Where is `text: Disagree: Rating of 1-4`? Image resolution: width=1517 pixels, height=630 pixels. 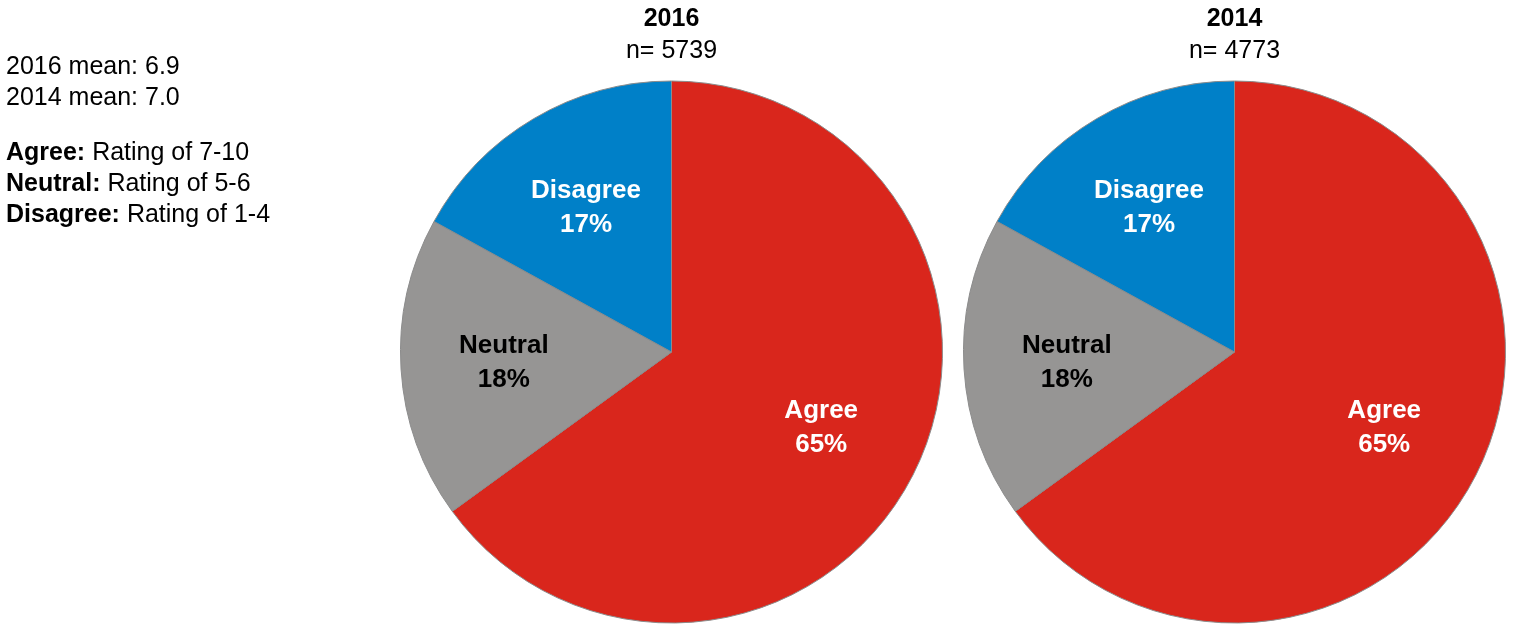
text: Disagree: Rating of 1-4 is located at coordinates (139, 213).